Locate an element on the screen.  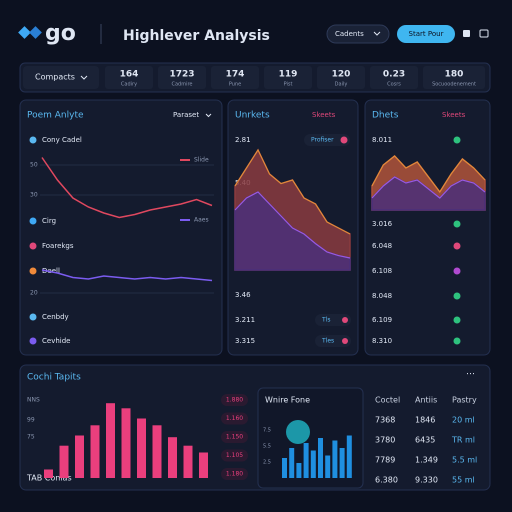
dropdown is located at coordinates (358, 34).